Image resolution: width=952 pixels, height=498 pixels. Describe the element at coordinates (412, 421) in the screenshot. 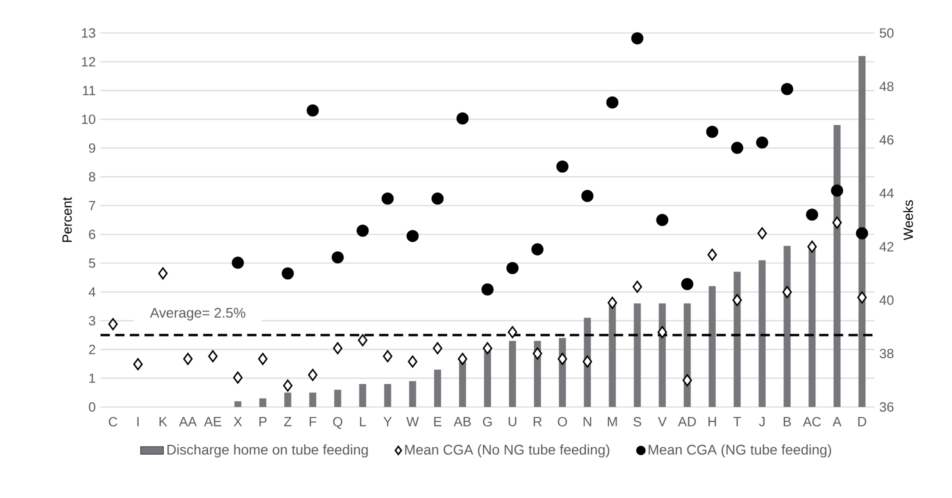

I see `x-tick-label: W` at that location.